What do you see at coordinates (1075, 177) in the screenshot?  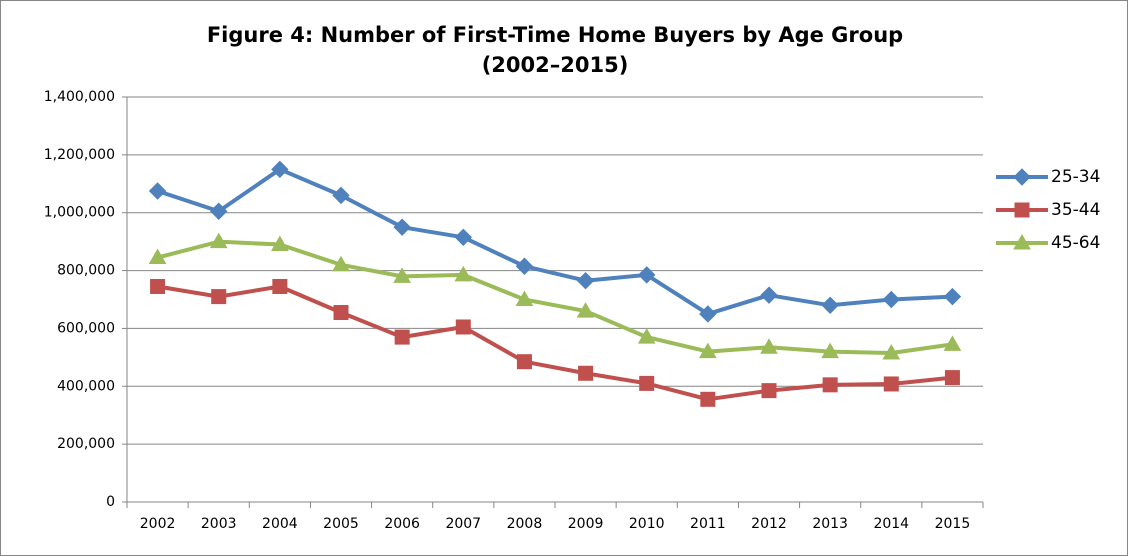 I see `legend-label: 25-34` at bounding box center [1075, 177].